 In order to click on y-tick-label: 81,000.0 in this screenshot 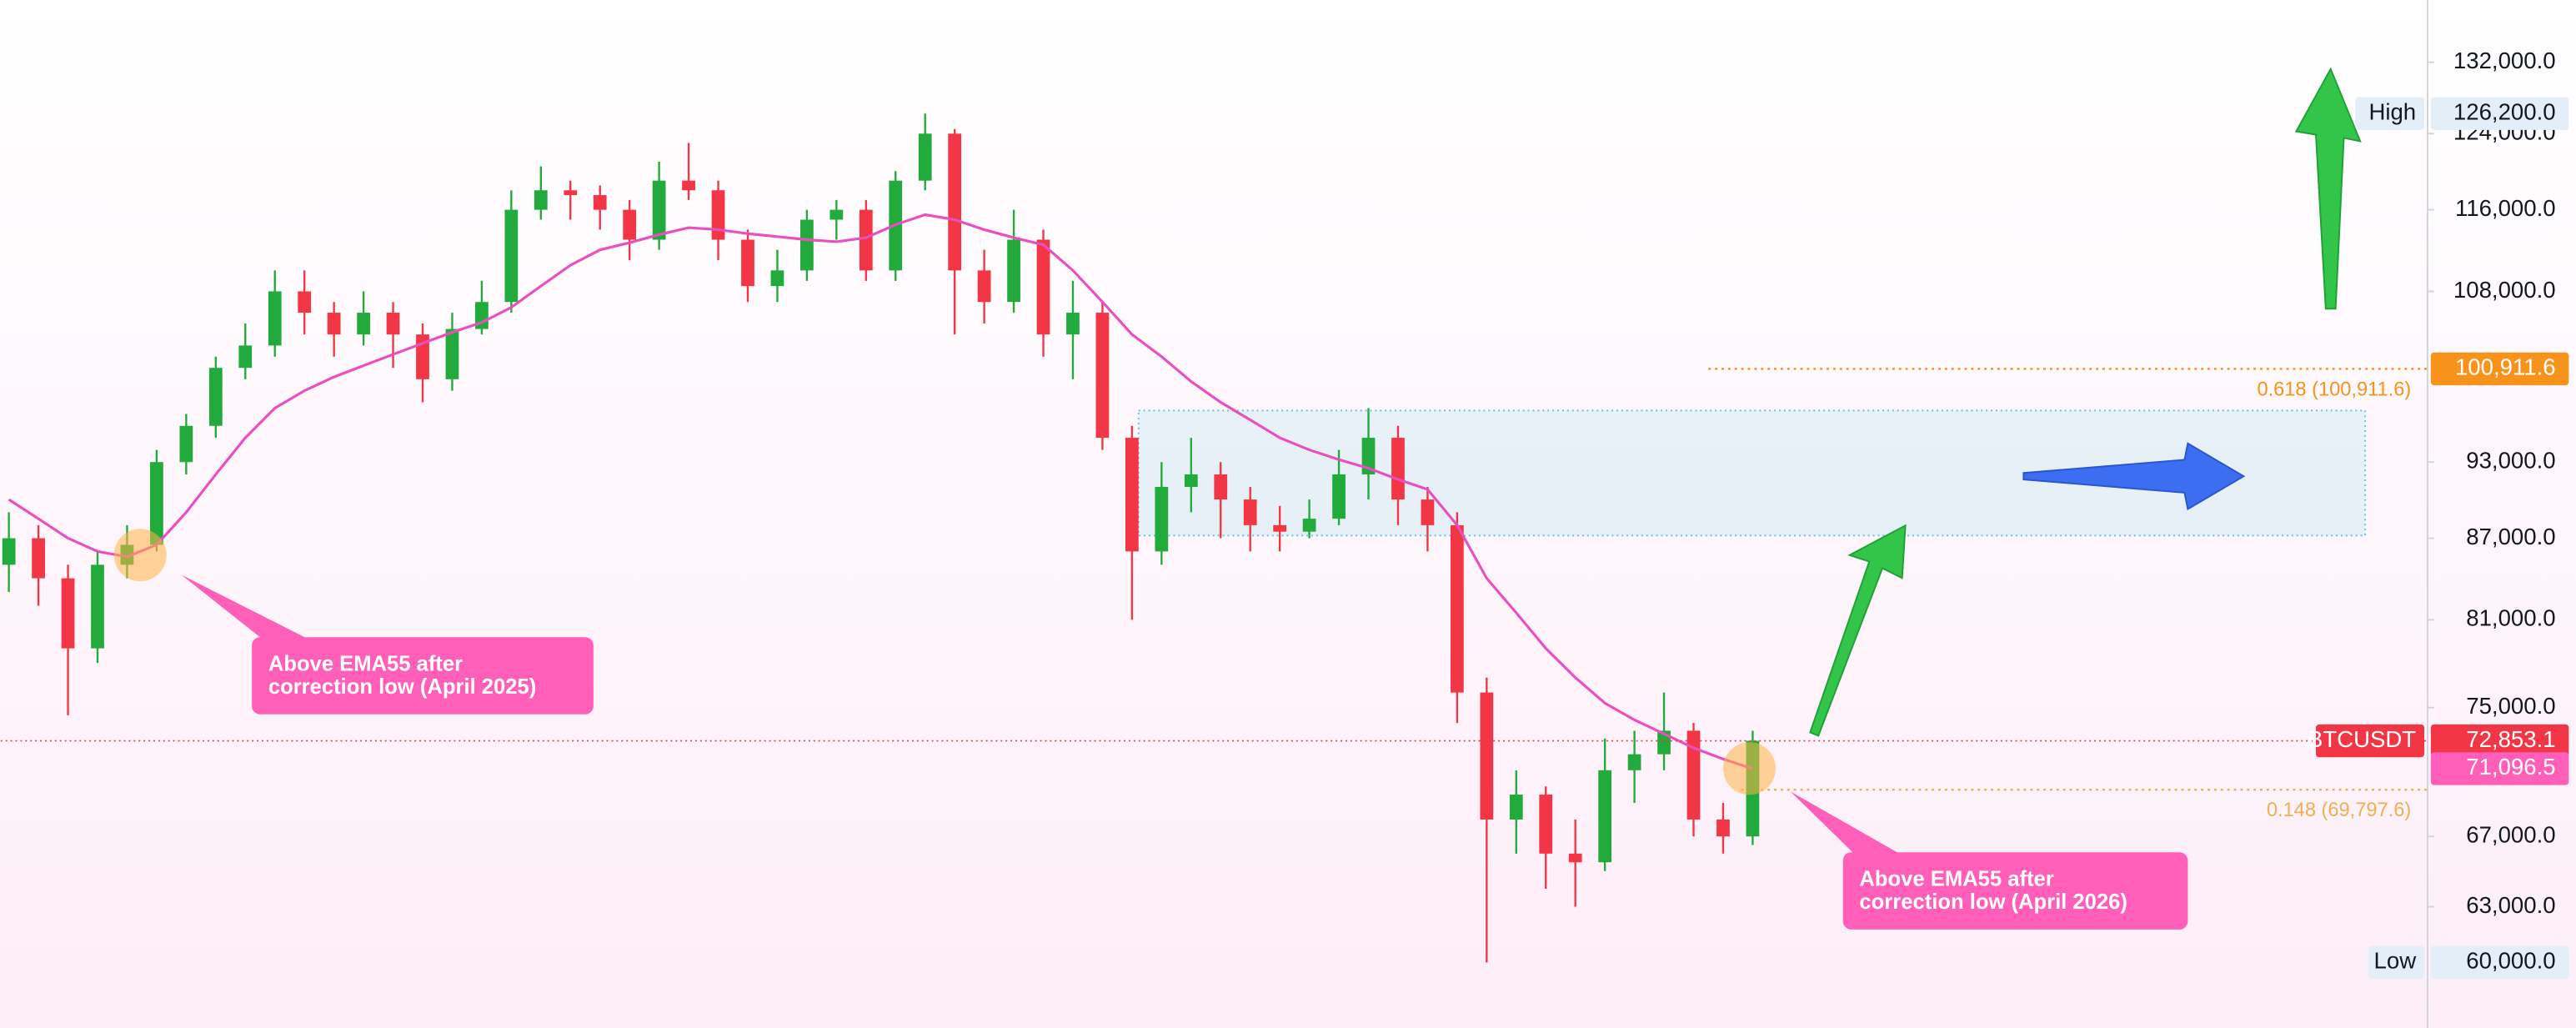, I will do `click(2510, 618)`.